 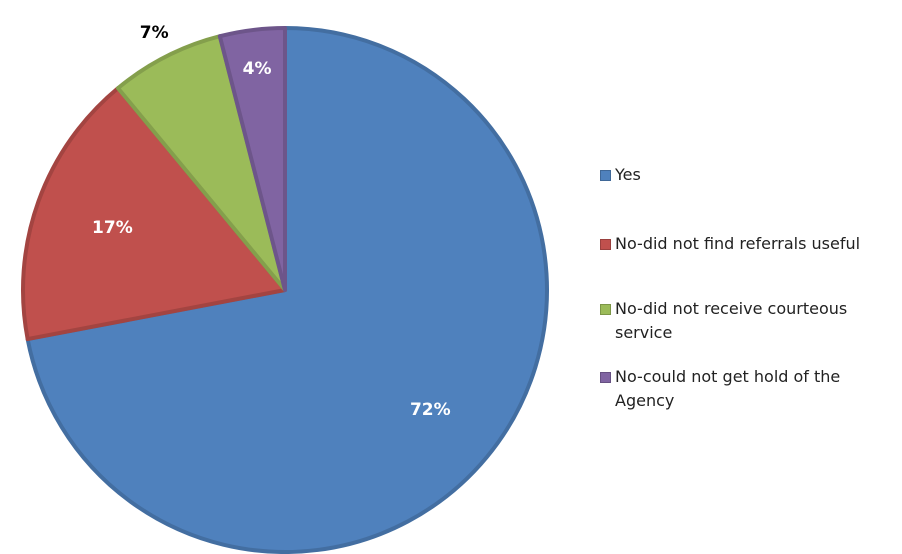 I want to click on legend-item-referrals: No-did not find referrals useful, so click(x=750, y=244).